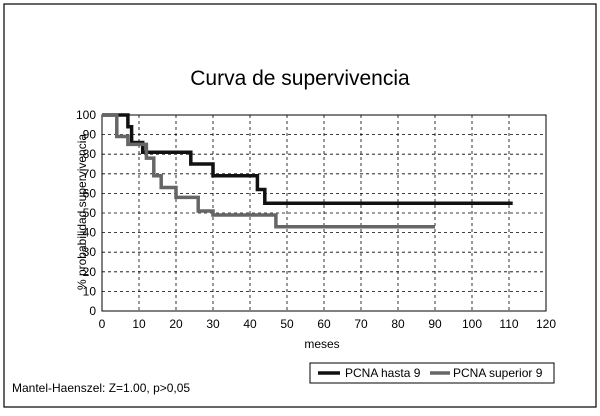 Image resolution: width=600 pixels, height=416 pixels. What do you see at coordinates (90, 272) in the screenshot?
I see `y-tick-label: 20` at bounding box center [90, 272].